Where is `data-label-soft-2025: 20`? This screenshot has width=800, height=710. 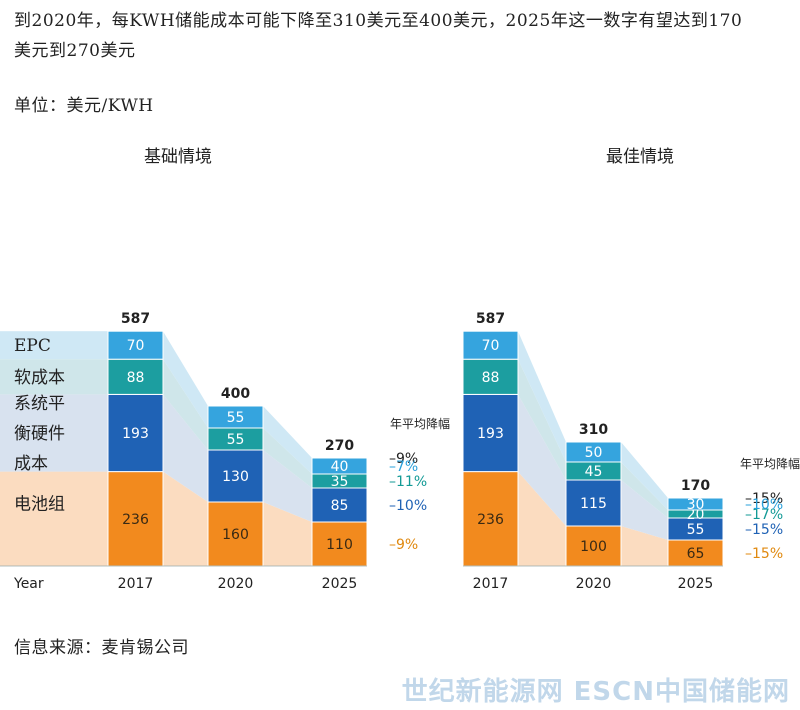 data-label-soft-2025: 20 is located at coordinates (696, 515).